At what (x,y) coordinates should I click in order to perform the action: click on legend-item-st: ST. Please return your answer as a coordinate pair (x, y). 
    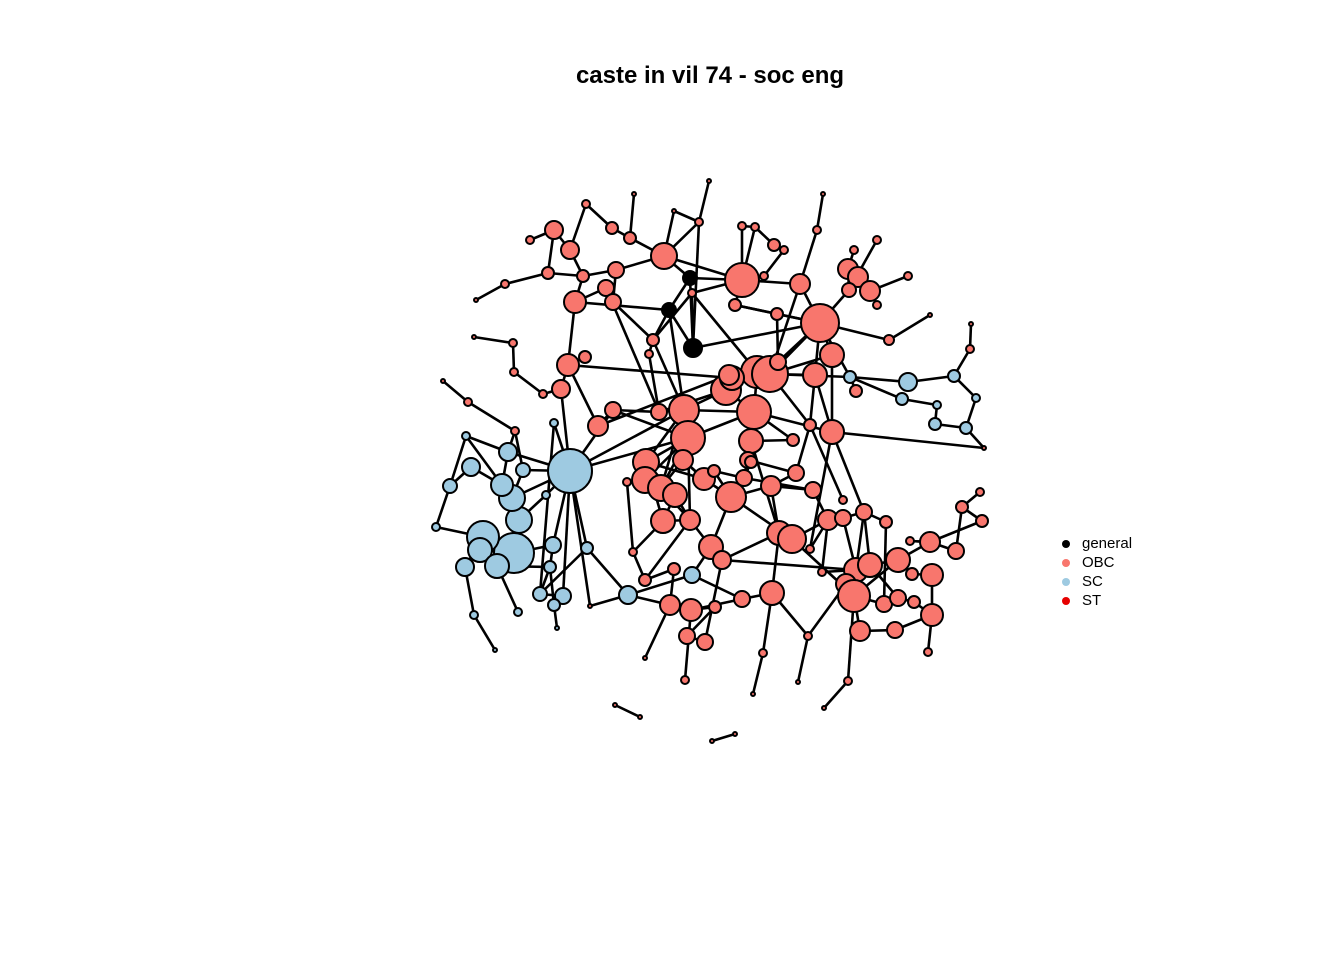
    Looking at the image, I should click on (1097, 600).